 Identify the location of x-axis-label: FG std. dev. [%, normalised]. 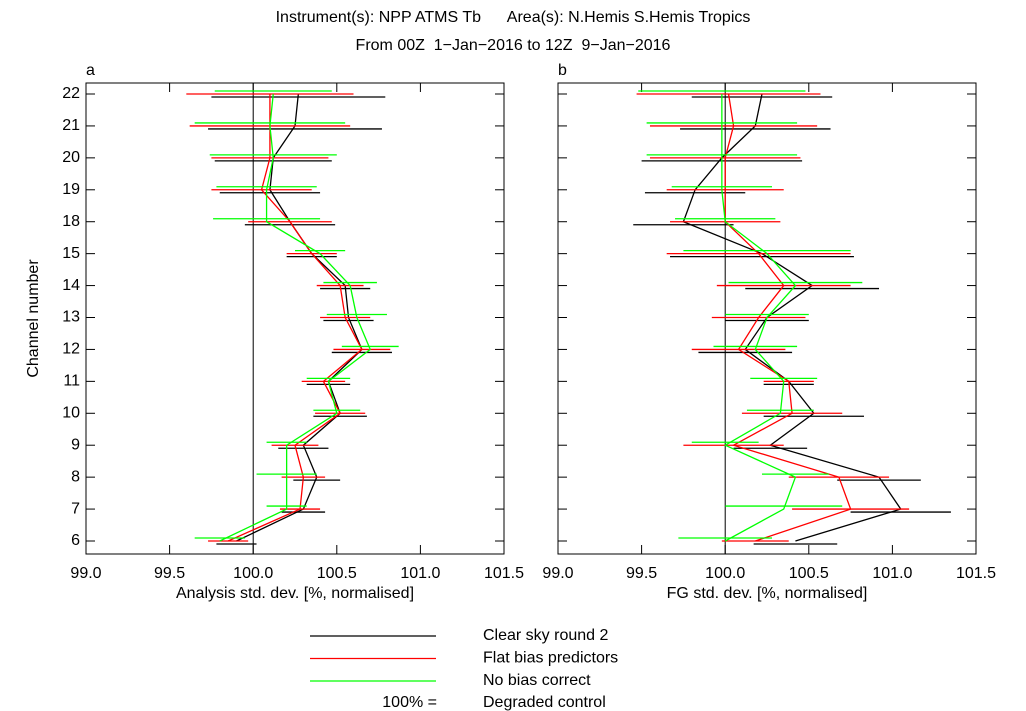
(767, 593).